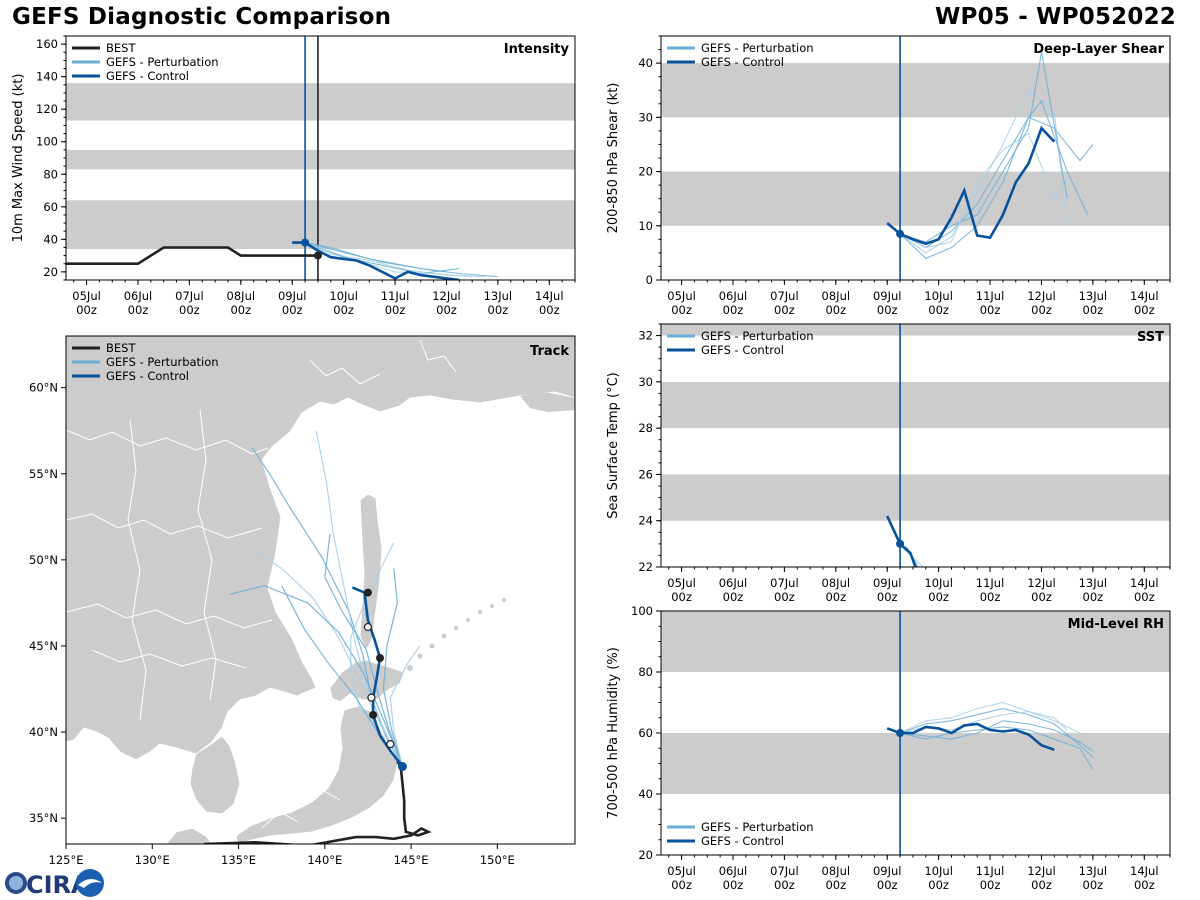 The height and width of the screenshot is (900, 1200). I want to click on land-kamchatka, so click(547, 402).